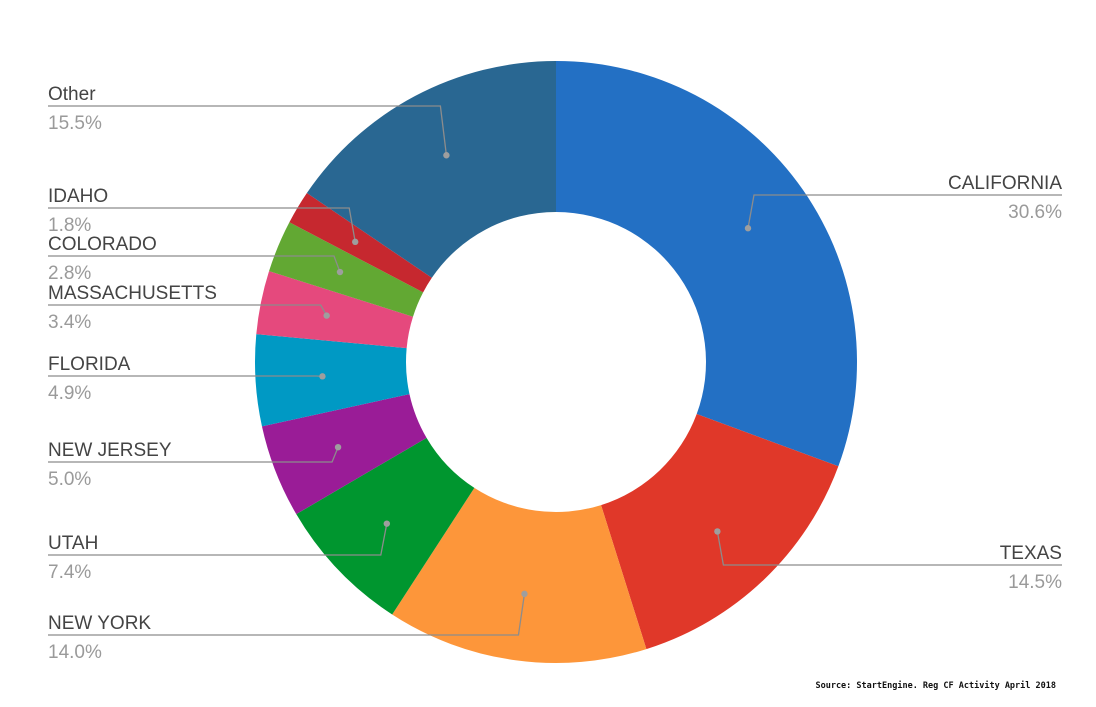 Image resolution: width=1096 pixels, height=707 pixels. Describe the element at coordinates (322, 376) in the screenshot. I see `leader-dot-florida` at that location.